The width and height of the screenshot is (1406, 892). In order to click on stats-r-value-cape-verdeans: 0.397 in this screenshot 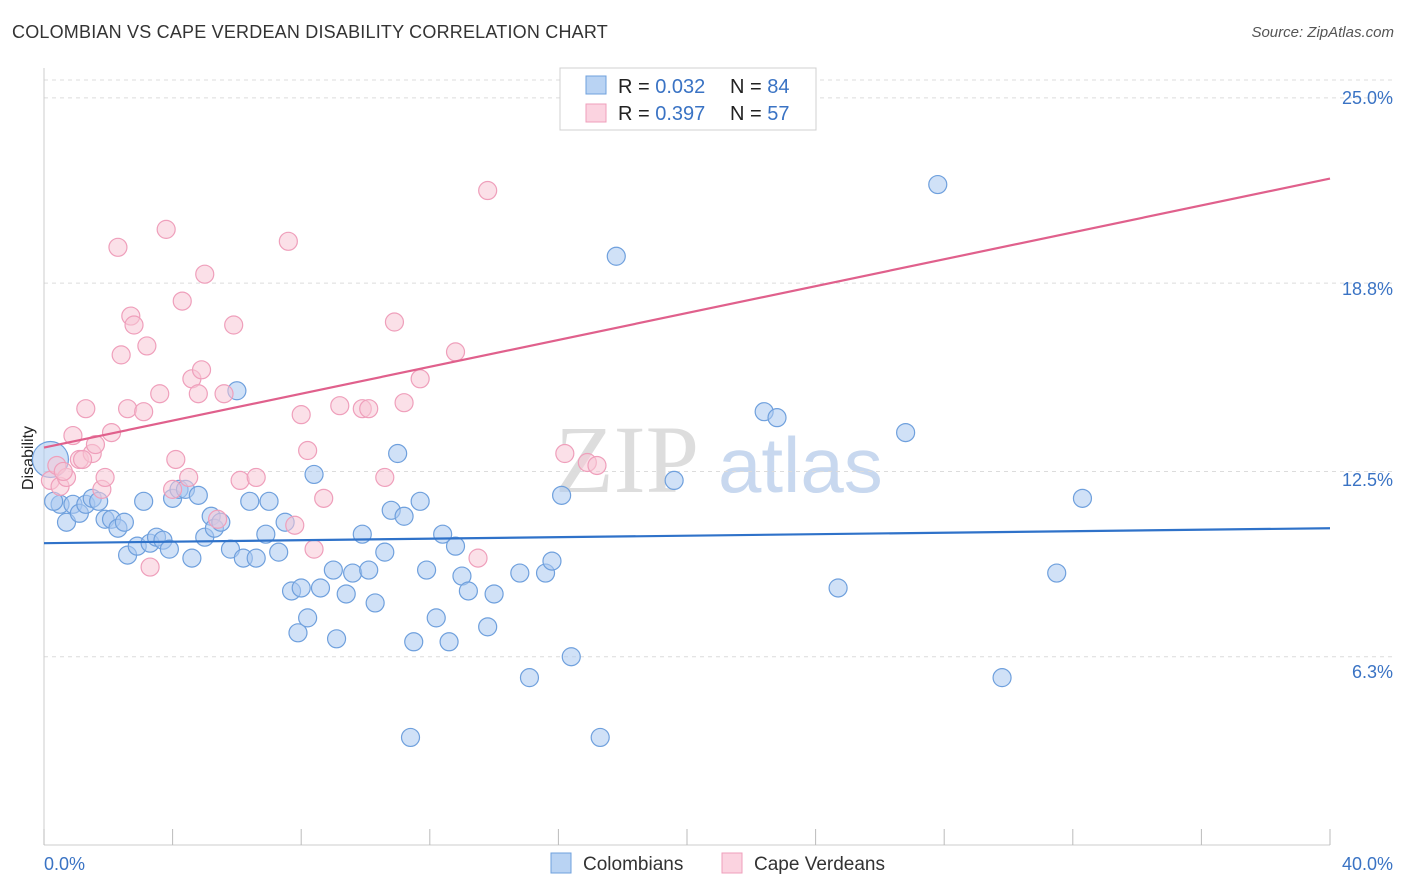, I will do `click(680, 114)`.